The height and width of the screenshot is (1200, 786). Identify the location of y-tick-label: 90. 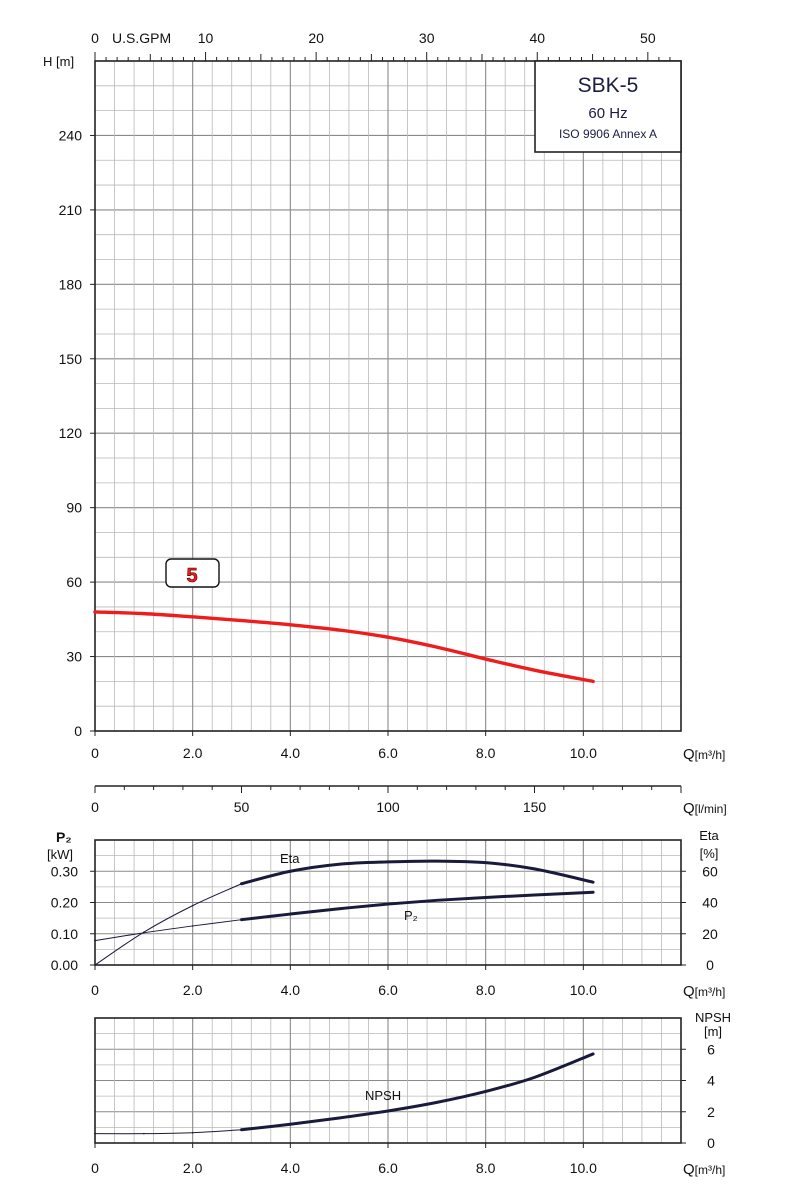
(74, 508).